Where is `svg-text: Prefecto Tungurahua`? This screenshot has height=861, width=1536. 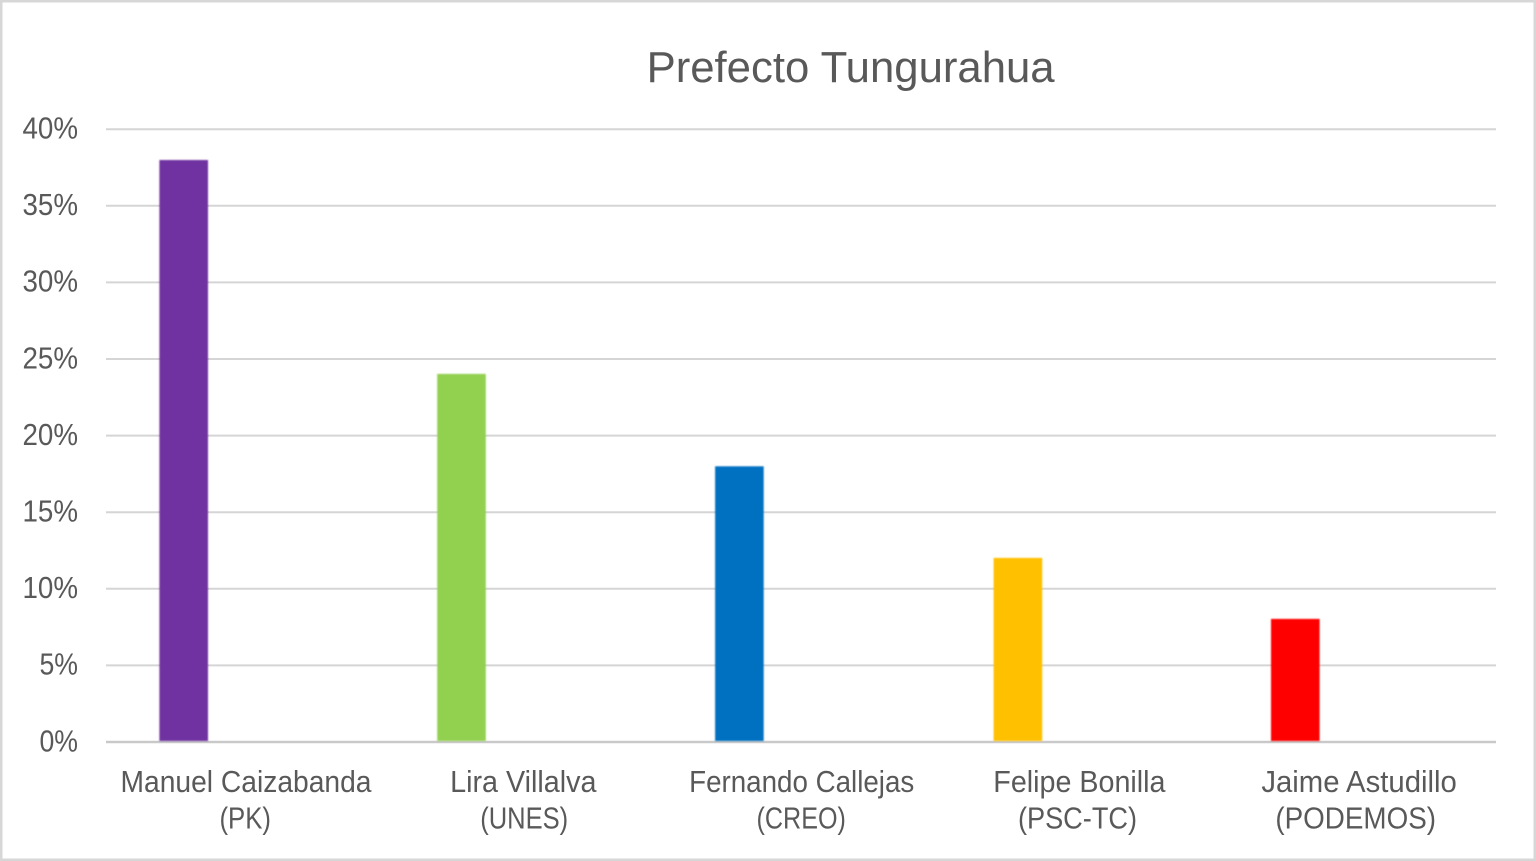 svg-text: Prefecto Tungurahua is located at coordinates (851, 67).